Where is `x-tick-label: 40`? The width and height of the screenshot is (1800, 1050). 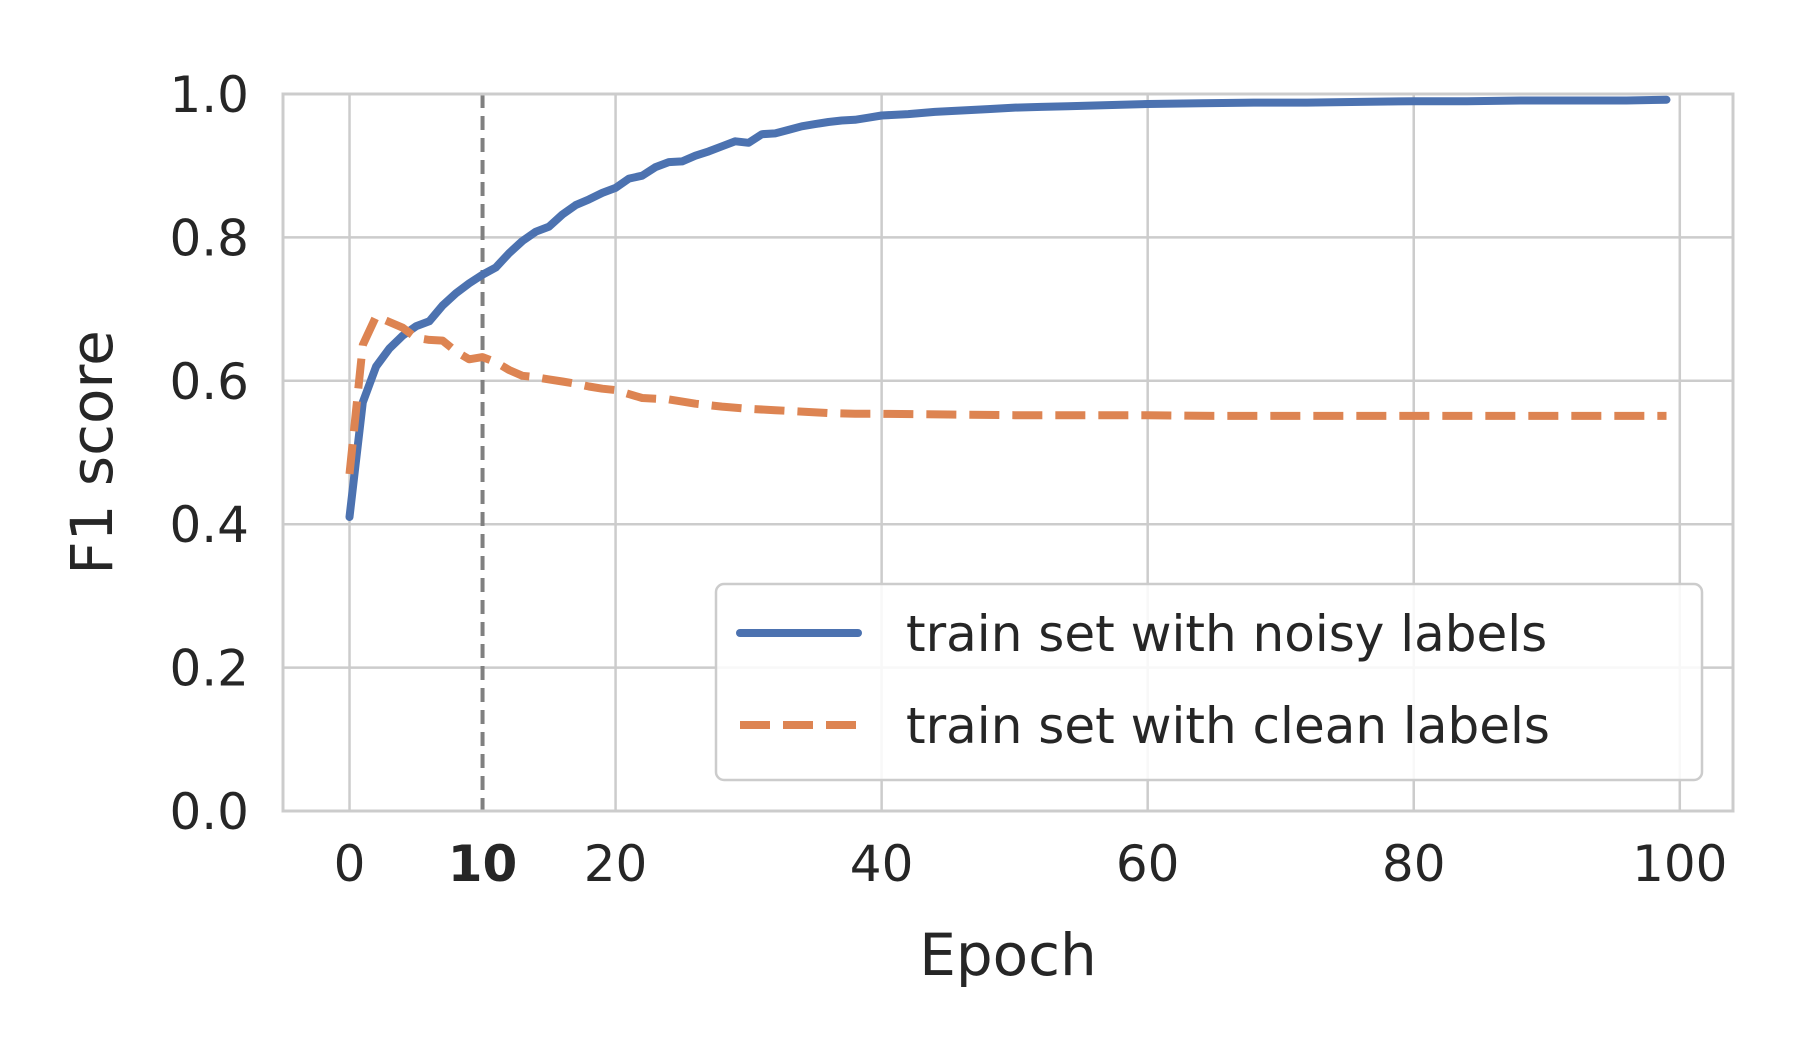
x-tick-label: 40 is located at coordinates (882, 864).